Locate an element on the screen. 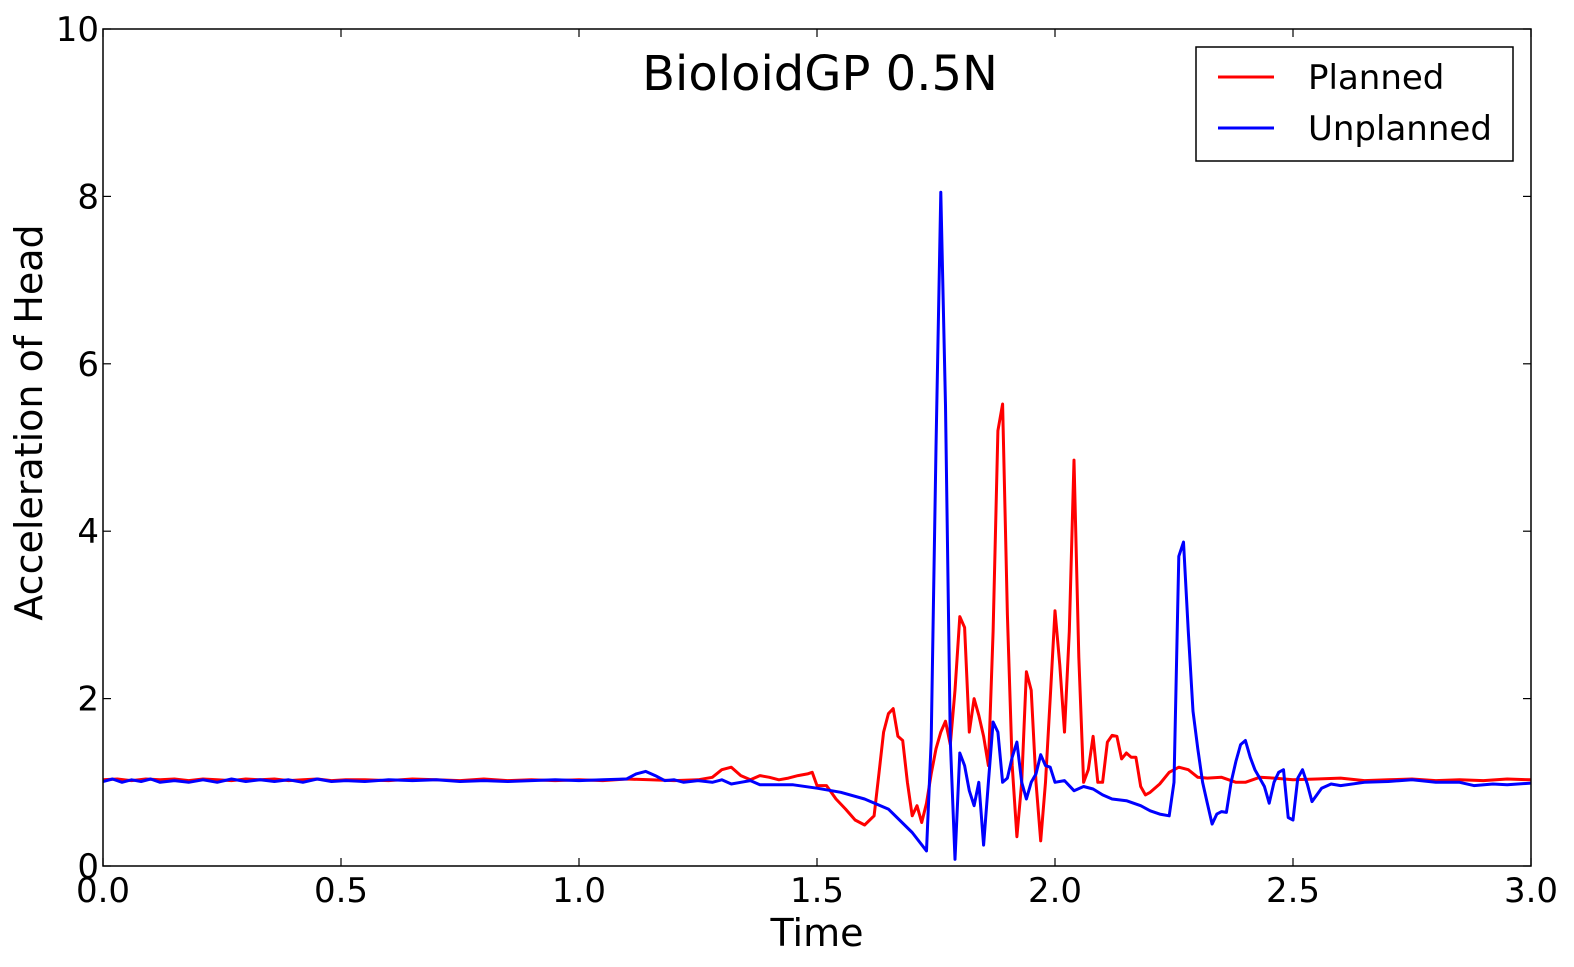  x-tick-label: 1.0 is located at coordinates (579, 891).